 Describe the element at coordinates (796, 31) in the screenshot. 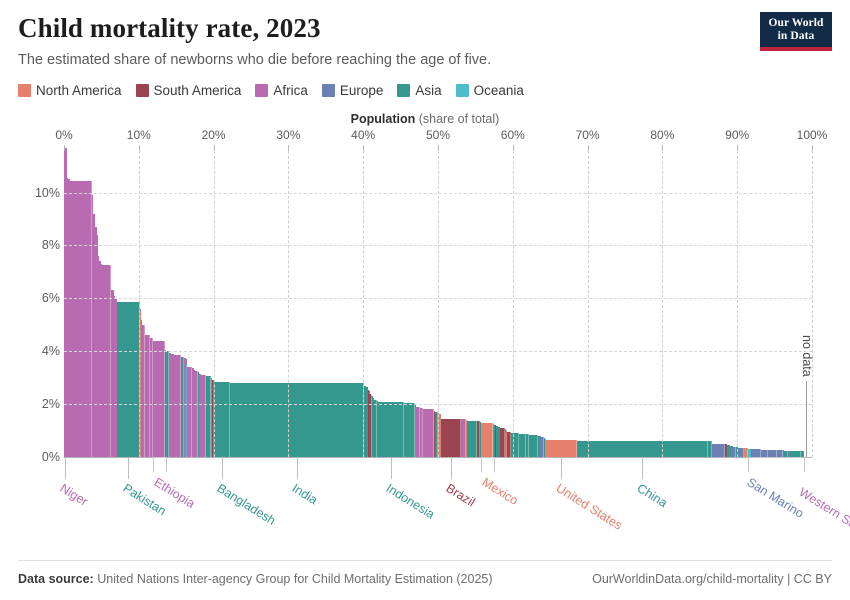

I see `owid-logo: Our World in Data` at that location.